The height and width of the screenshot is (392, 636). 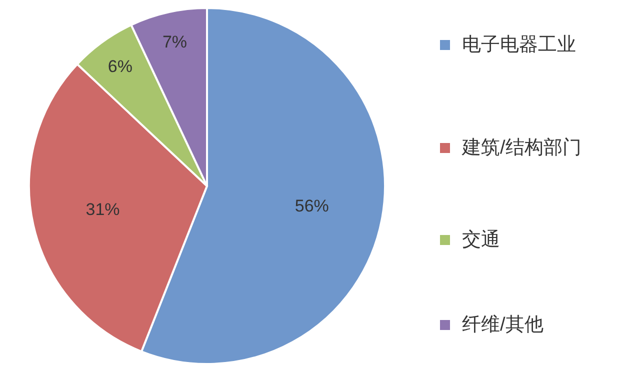 What do you see at coordinates (103, 209) in the screenshot?
I see `data-label: 31%` at bounding box center [103, 209].